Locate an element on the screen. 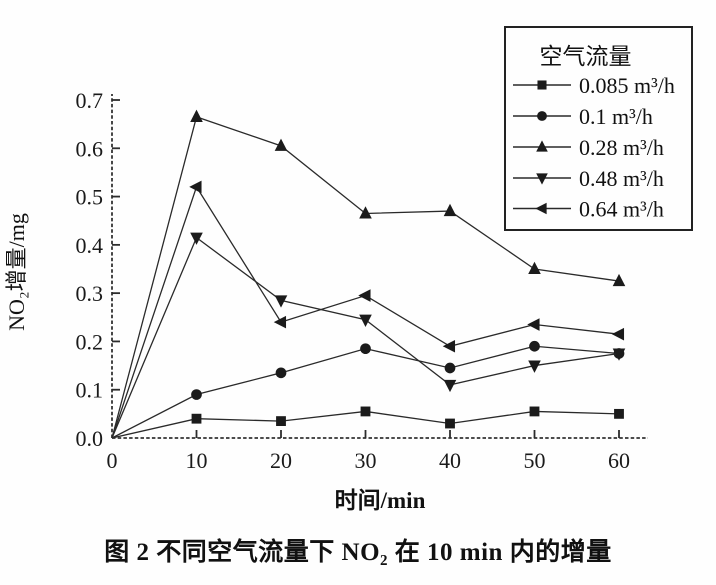  legend-entry: 0.085 m³/h is located at coordinates (594, 85).